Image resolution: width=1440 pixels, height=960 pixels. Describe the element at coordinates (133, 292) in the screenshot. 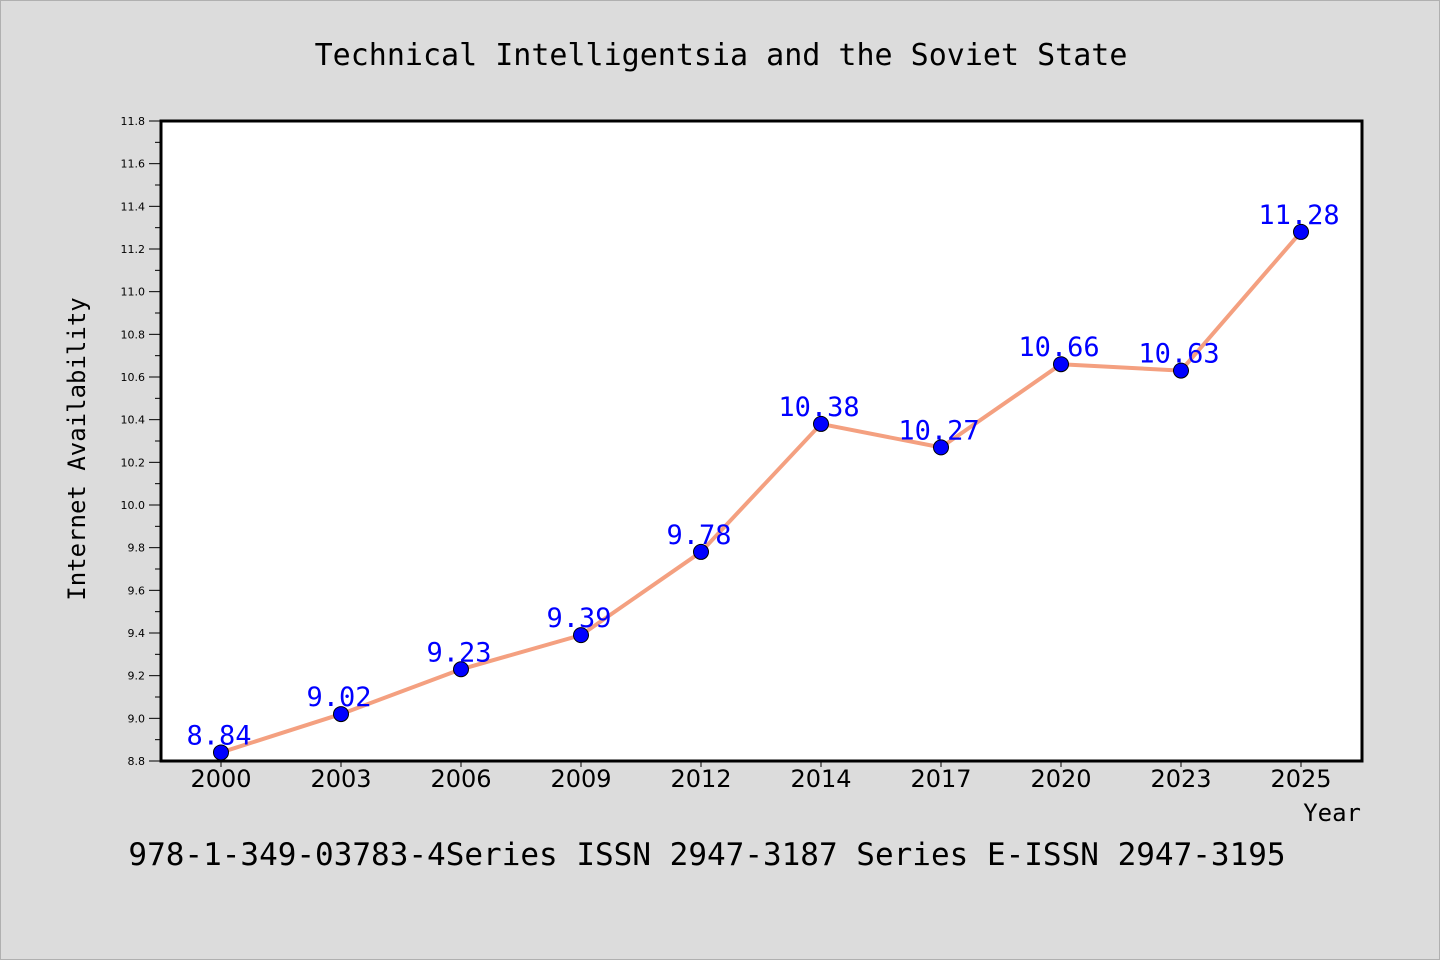

I see `y-tick-label: 11.0` at that location.